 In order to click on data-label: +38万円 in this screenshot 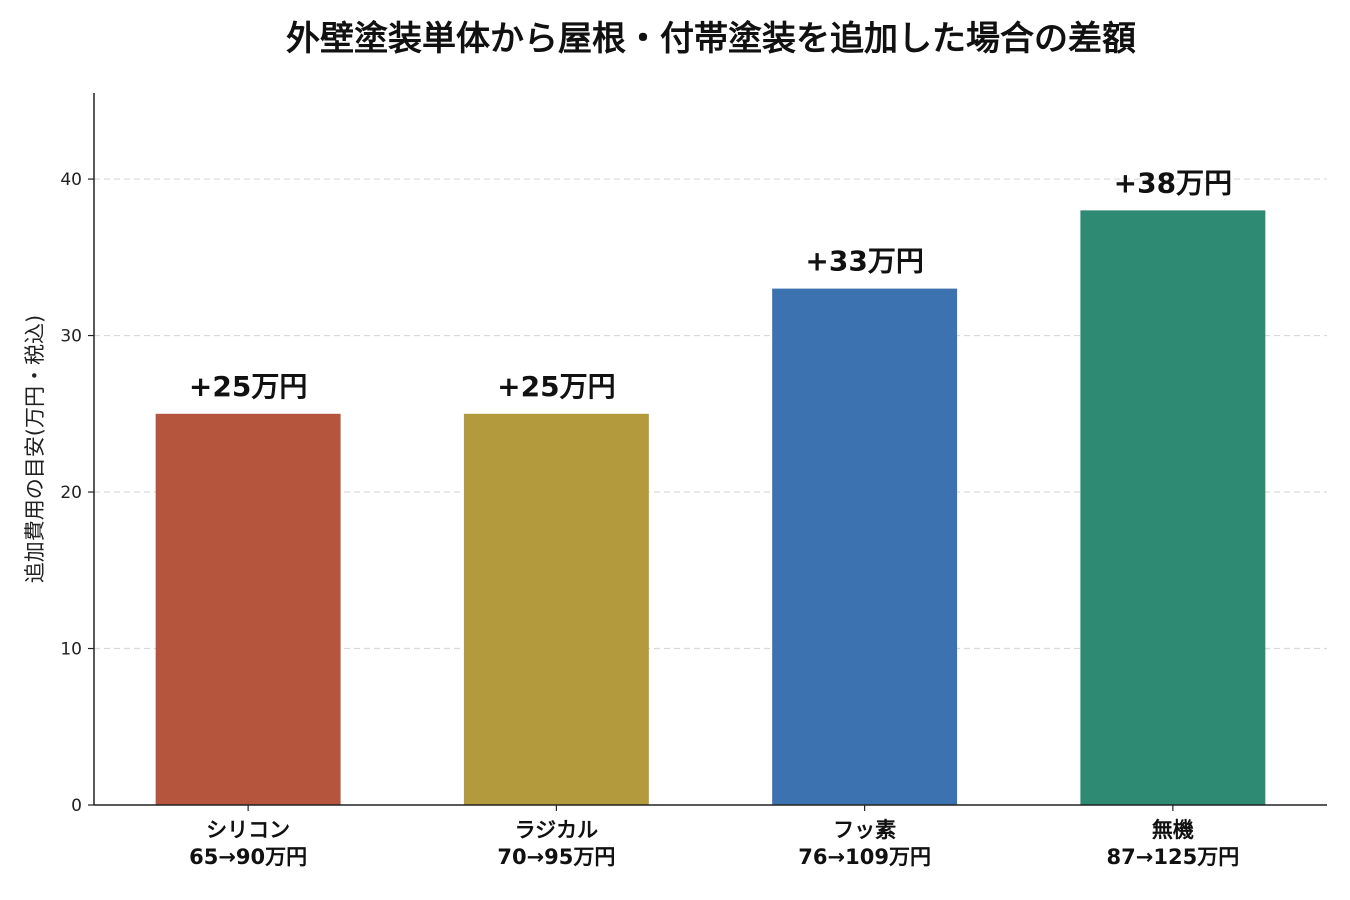, I will do `click(1173, 182)`.